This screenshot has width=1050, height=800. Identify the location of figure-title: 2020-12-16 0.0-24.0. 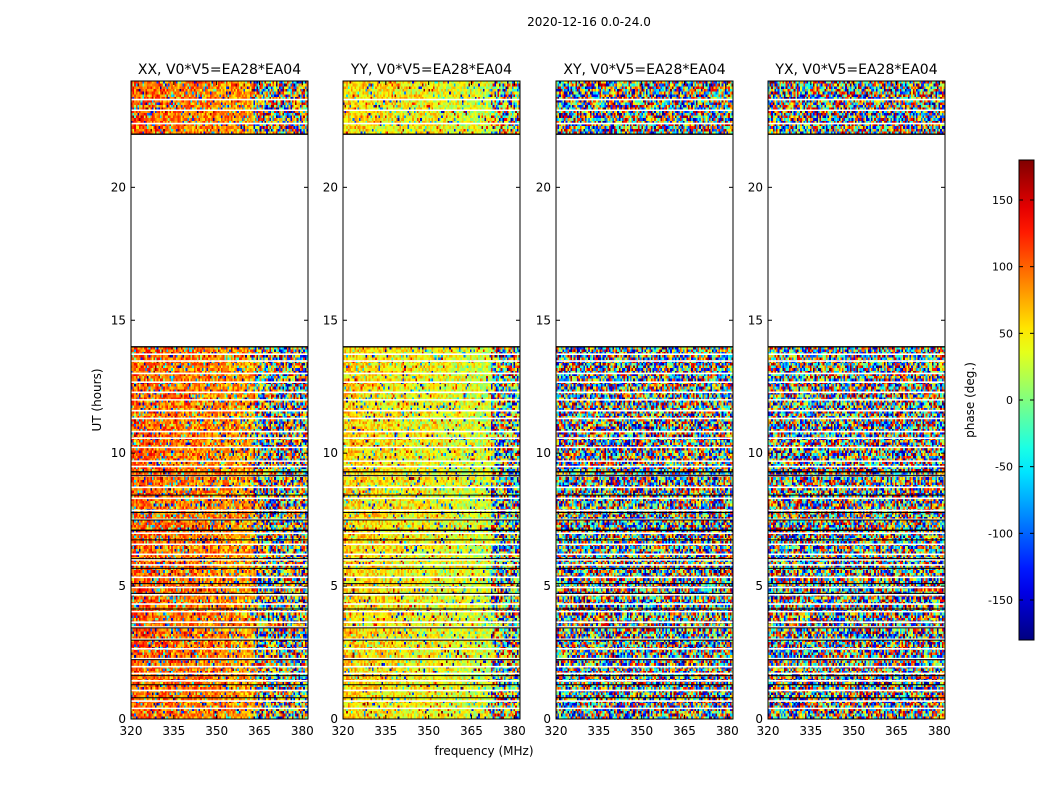
(589, 22).